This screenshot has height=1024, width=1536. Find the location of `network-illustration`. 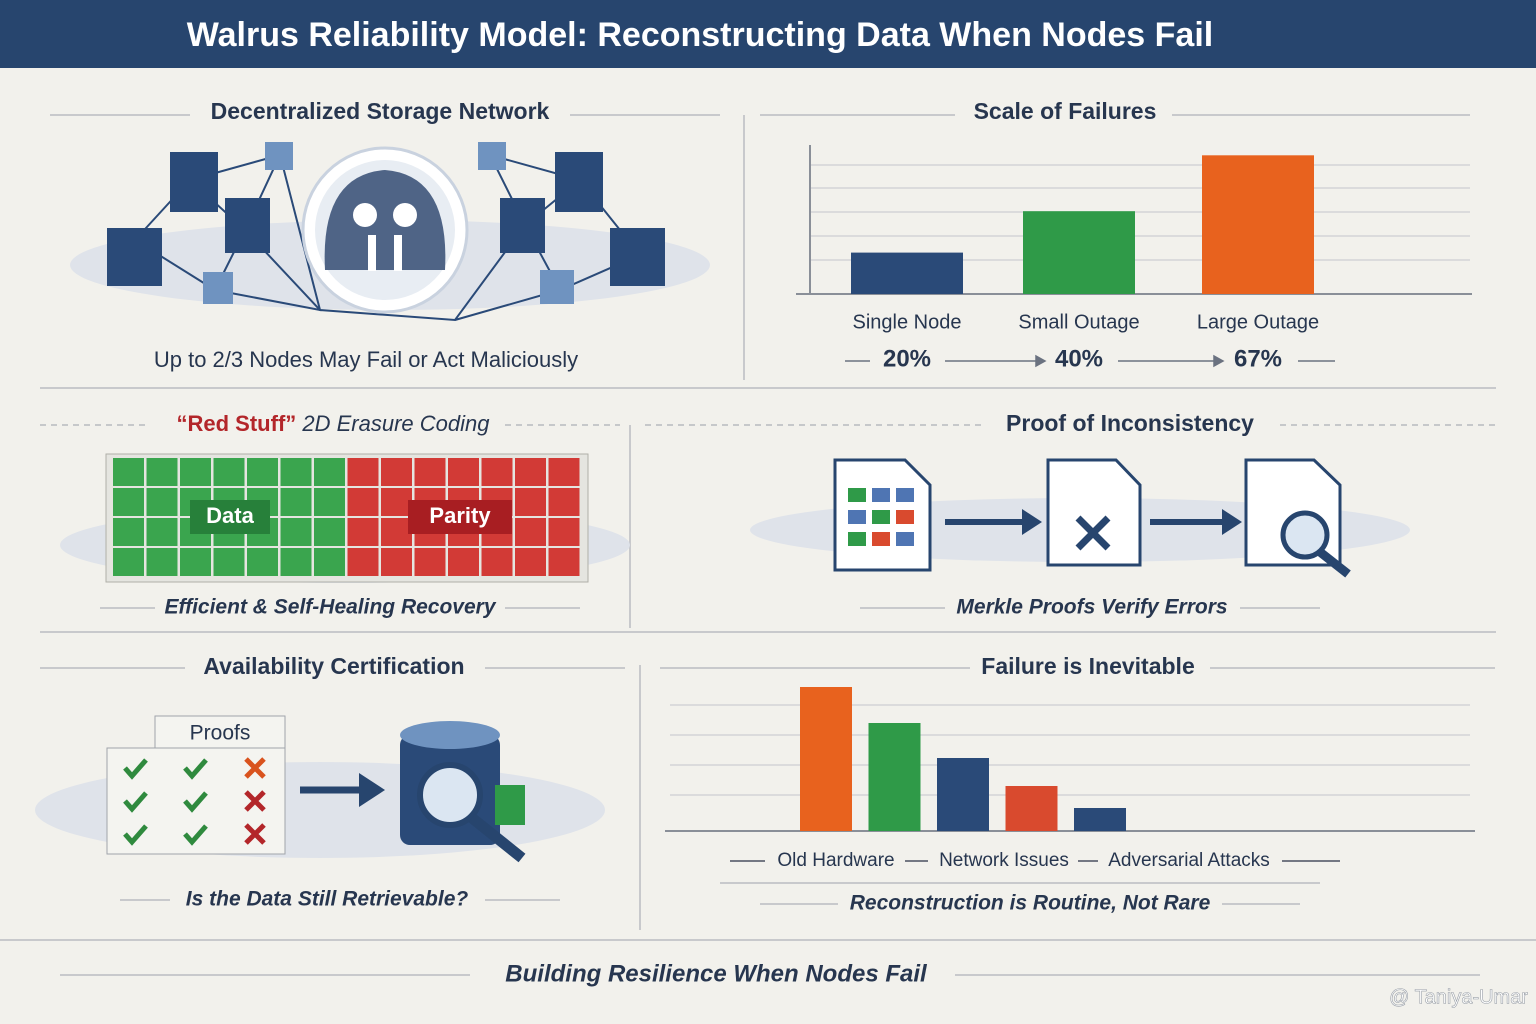

network-illustration is located at coordinates (390, 232).